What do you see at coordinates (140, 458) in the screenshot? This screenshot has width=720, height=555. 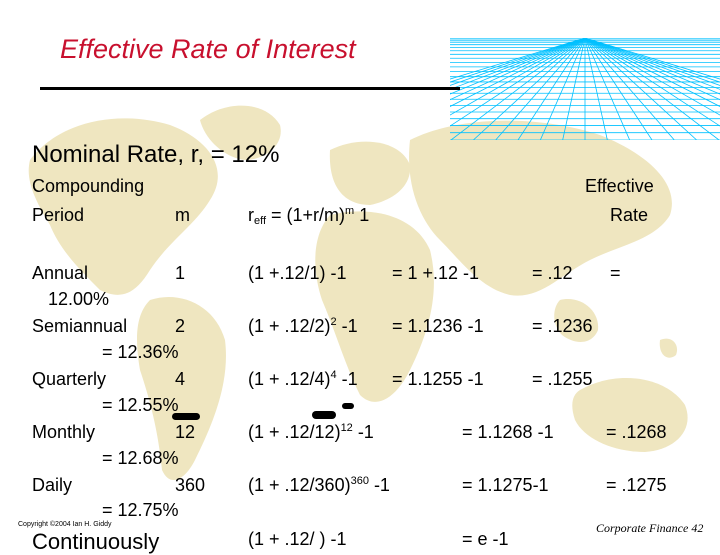 I see `row-monthly-effective: = 12.68%` at bounding box center [140, 458].